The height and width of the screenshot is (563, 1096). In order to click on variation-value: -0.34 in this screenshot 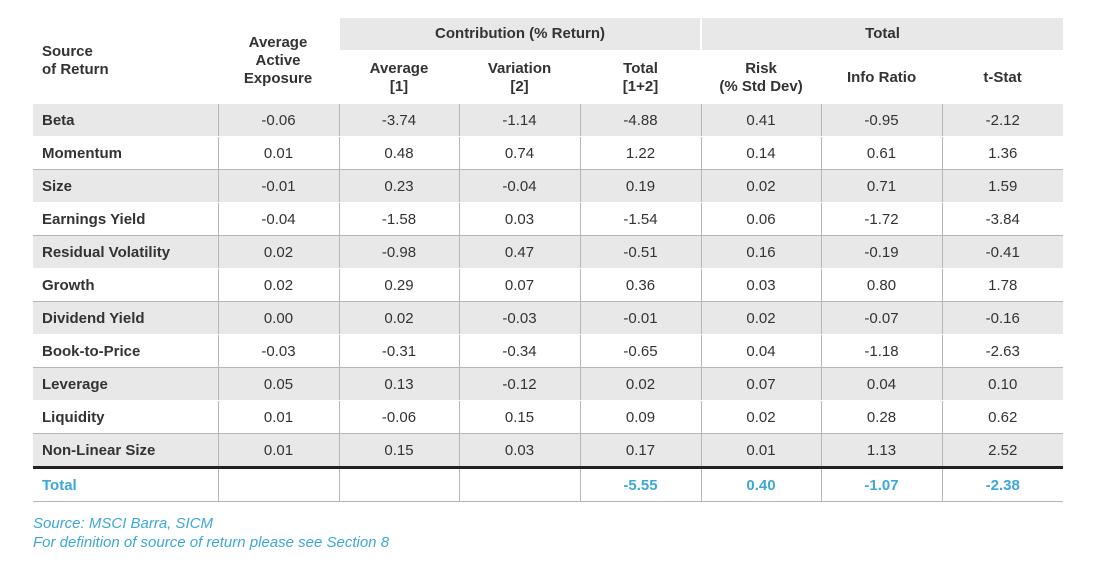, I will do `click(519, 351)`.